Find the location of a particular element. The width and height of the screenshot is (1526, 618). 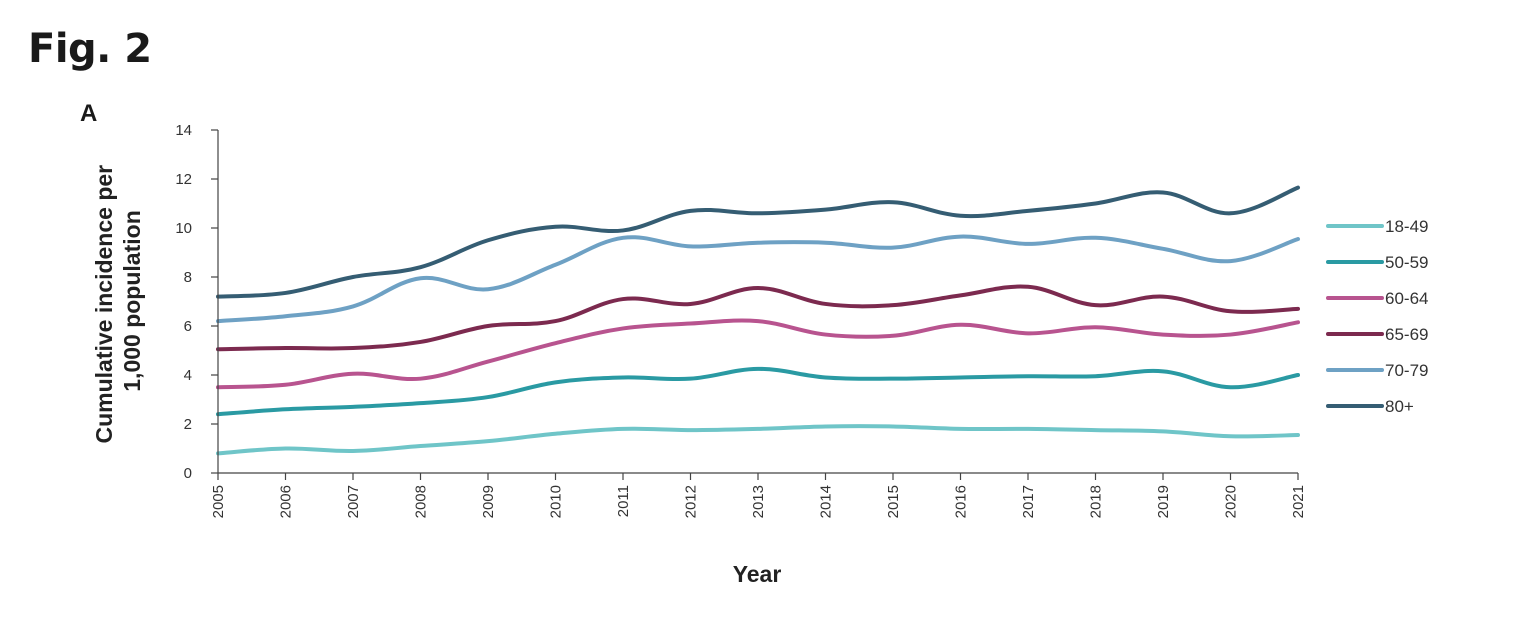

y-axis-title-line-1: Cumulative incidence per is located at coordinates (104, 304).